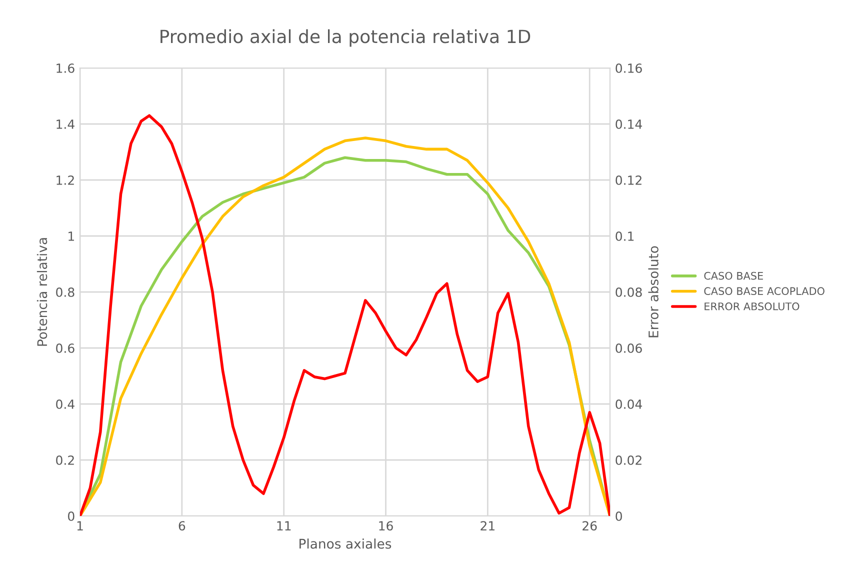 This screenshot has height=577, width=855. Describe the element at coordinates (653, 292) in the screenshot. I see `y2-axis-title: Error absoluto` at that location.